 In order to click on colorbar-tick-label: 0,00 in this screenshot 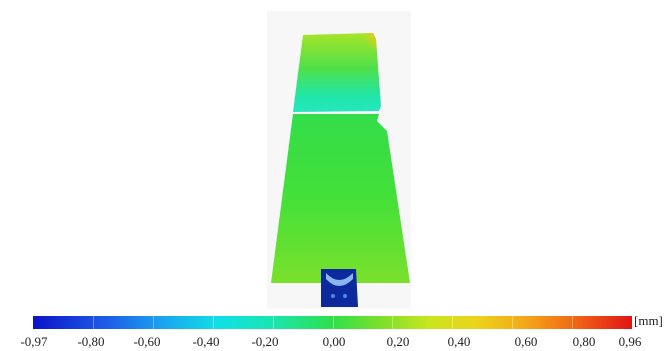, I will do `click(334, 341)`.